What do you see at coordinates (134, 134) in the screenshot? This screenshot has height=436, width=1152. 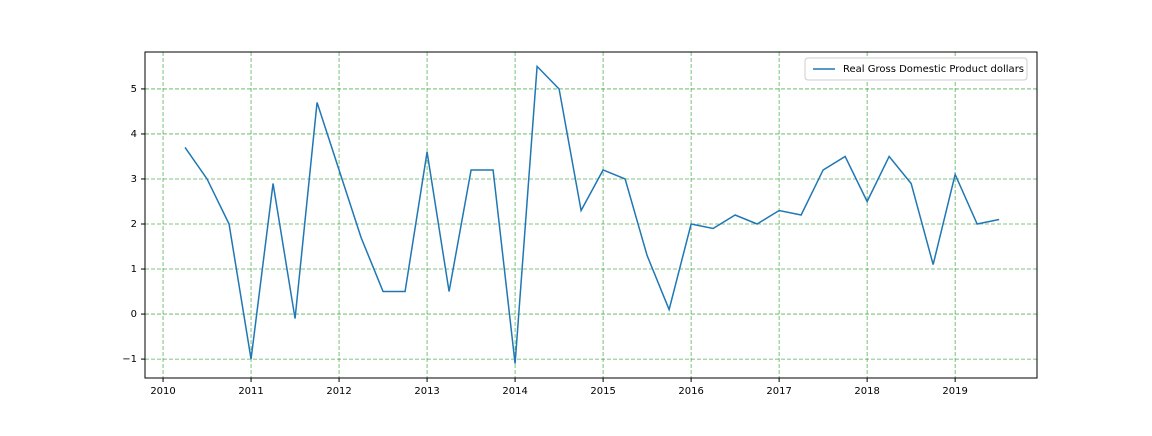 I see `y-tick-label: 4` at bounding box center [134, 134].